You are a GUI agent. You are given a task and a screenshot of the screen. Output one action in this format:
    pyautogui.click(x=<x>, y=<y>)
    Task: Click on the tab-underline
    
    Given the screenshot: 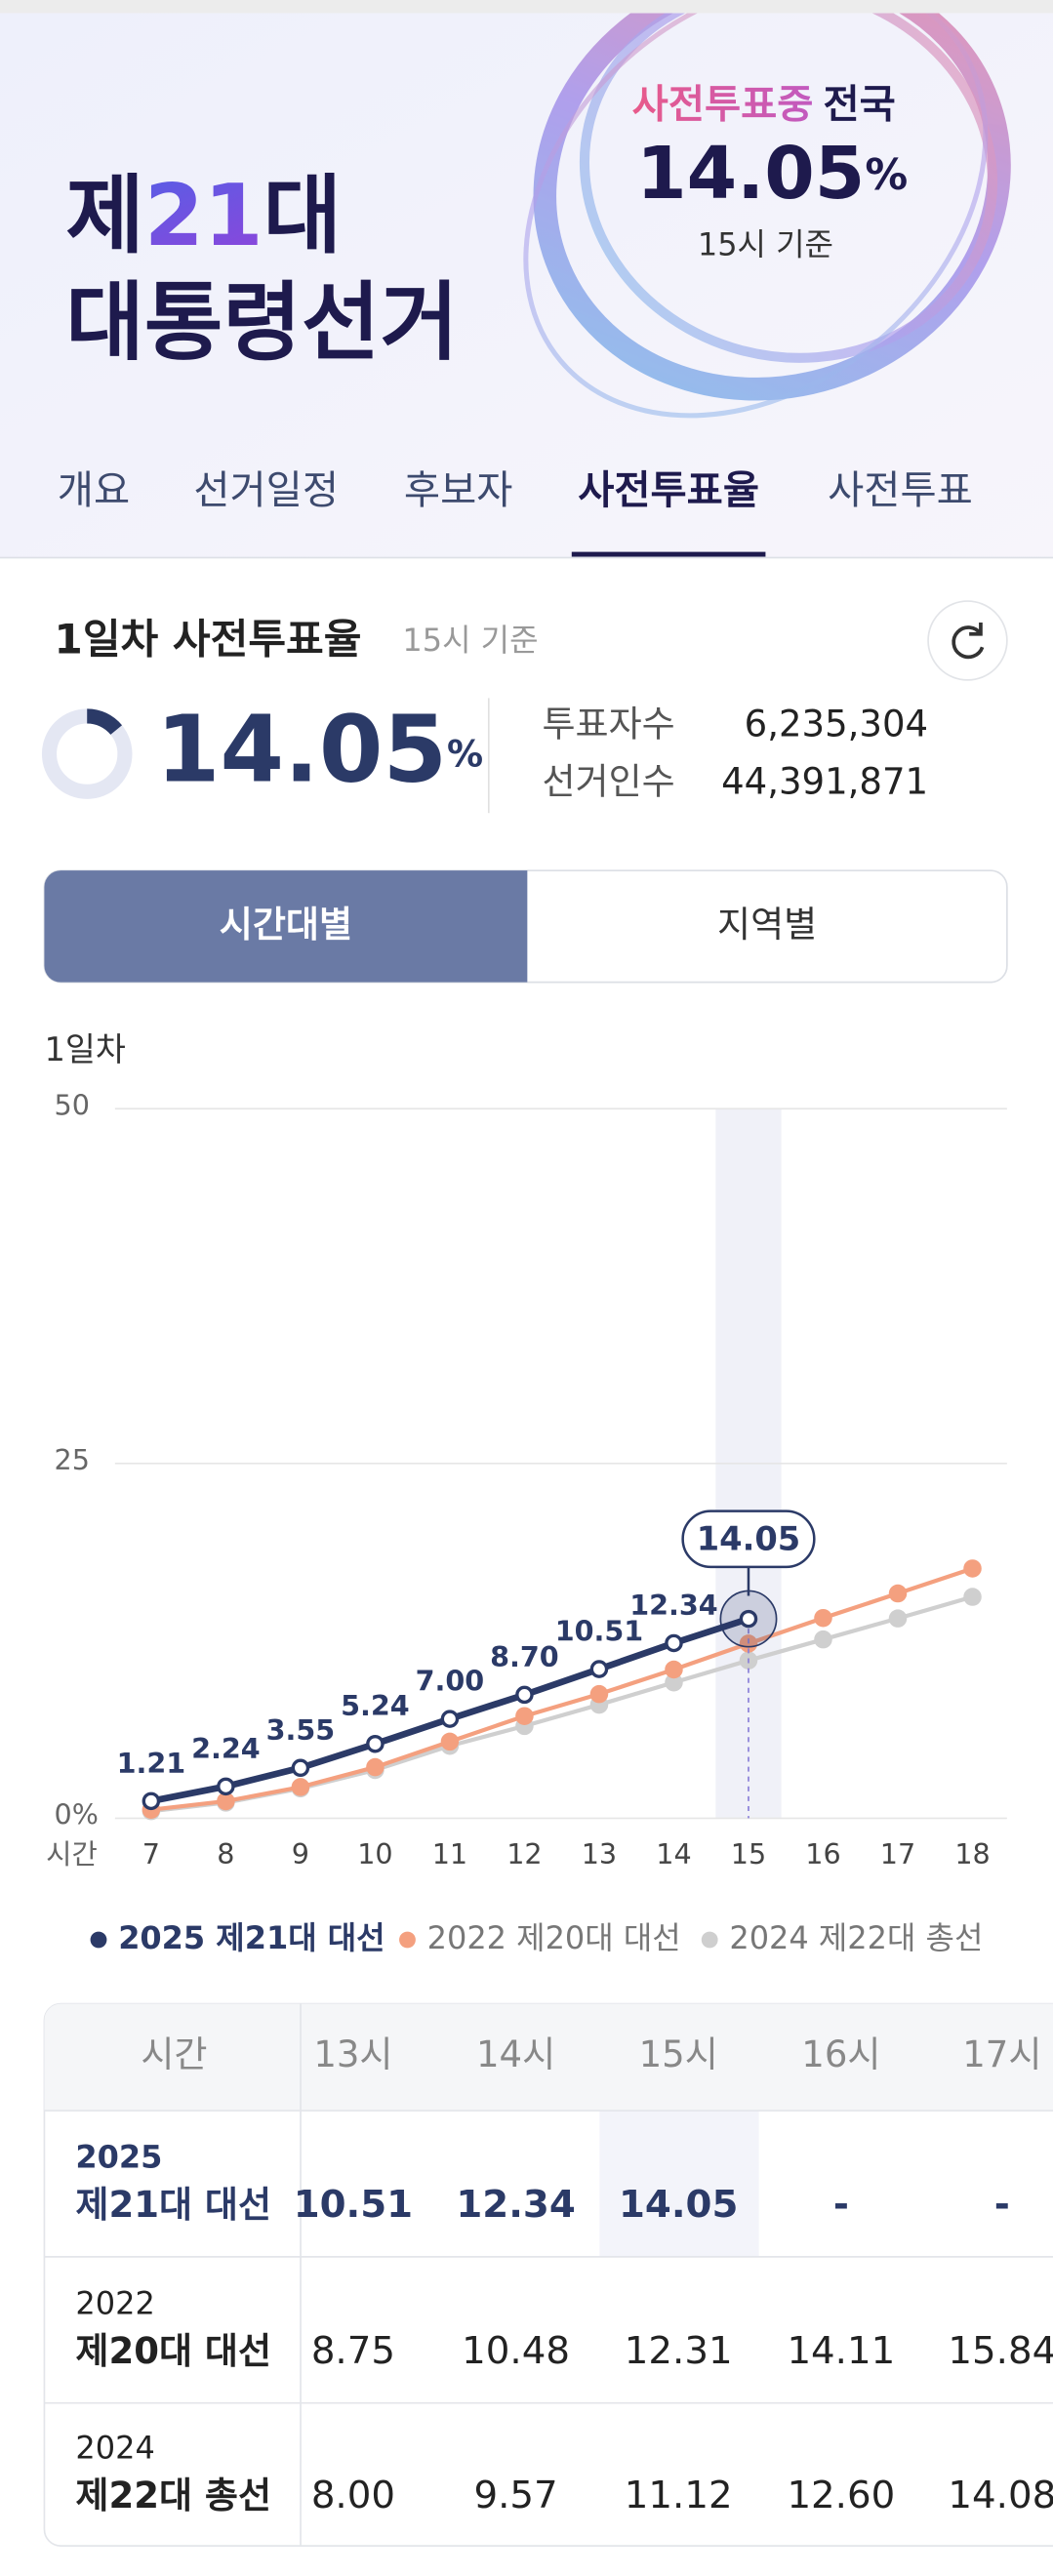 What is the action you would take?
    pyautogui.click(x=669, y=554)
    